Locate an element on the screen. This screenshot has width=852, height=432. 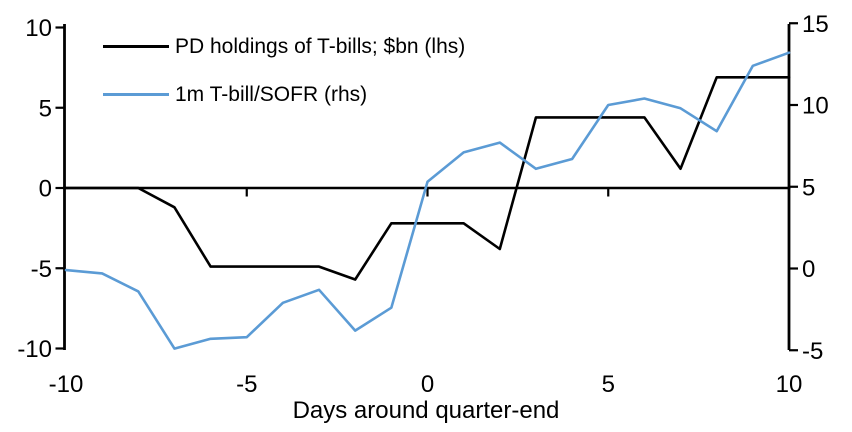
left-axis-tick-label: 10 is located at coordinates (38, 28).